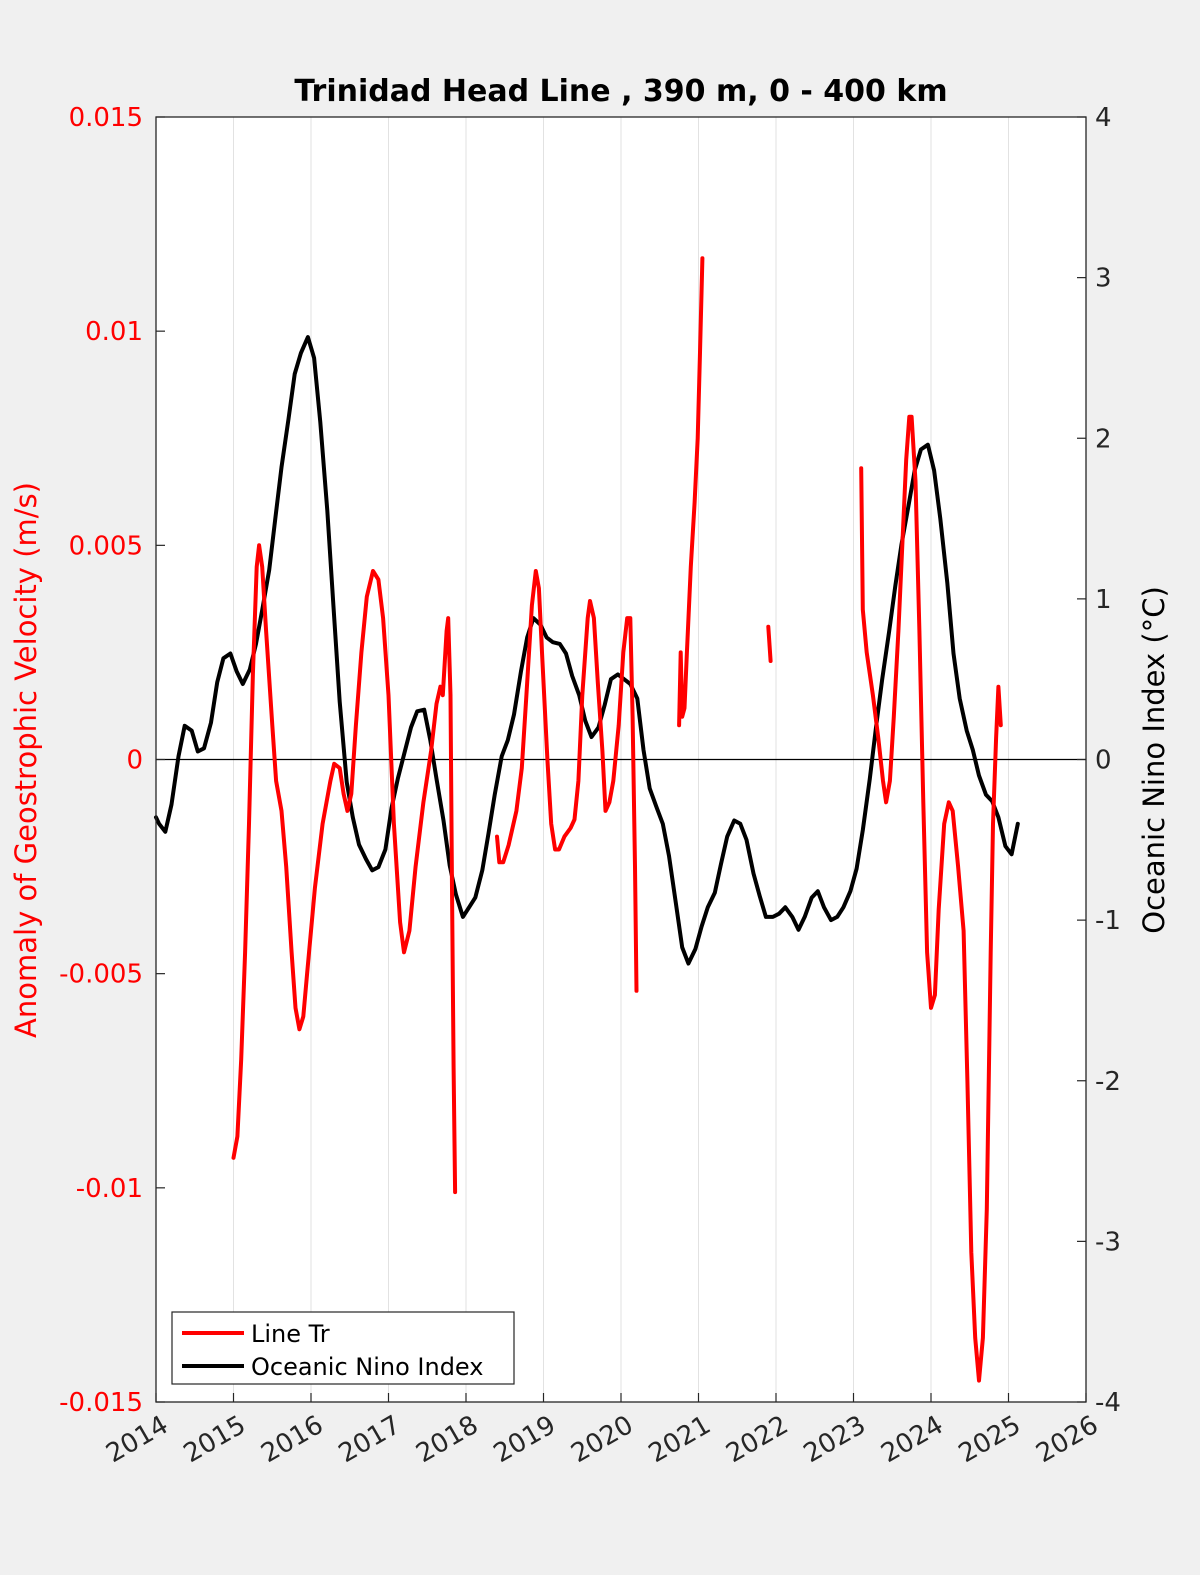  Describe the element at coordinates (106, 118) in the screenshot. I see `y-left-tick-label: 0.015` at that location.